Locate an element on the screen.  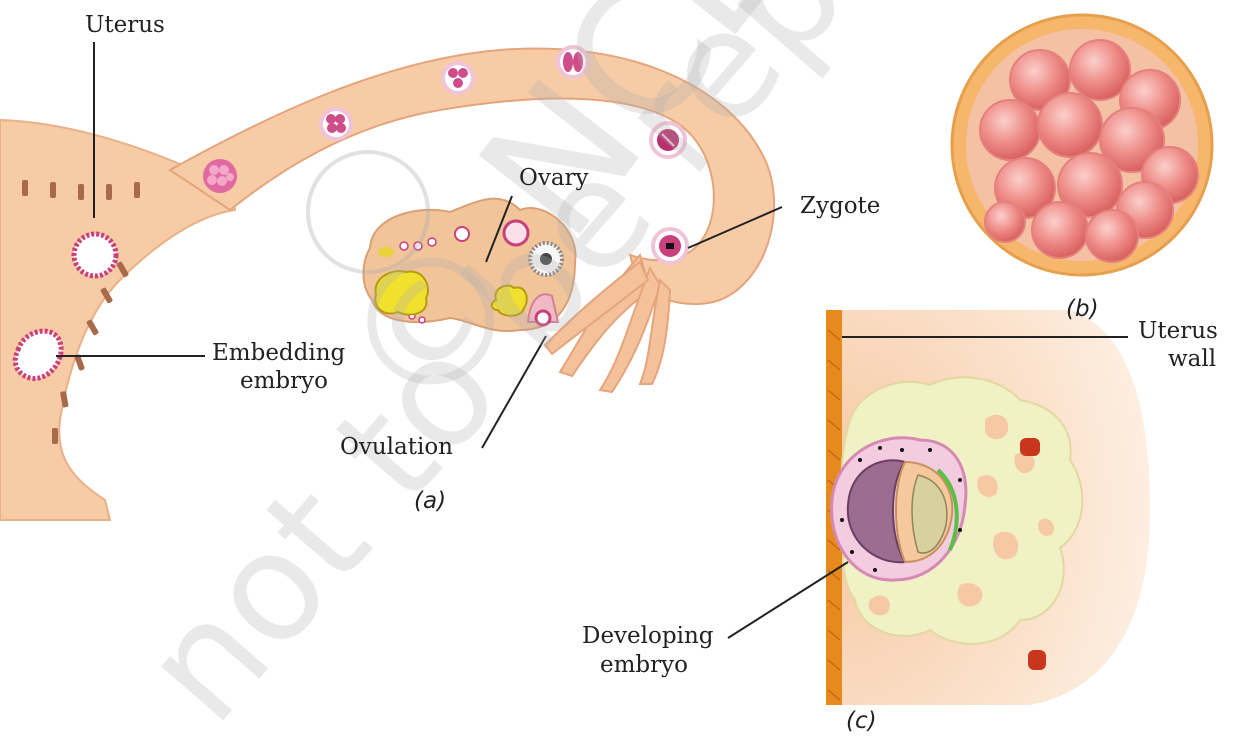
ovary is located at coordinates (469, 264).